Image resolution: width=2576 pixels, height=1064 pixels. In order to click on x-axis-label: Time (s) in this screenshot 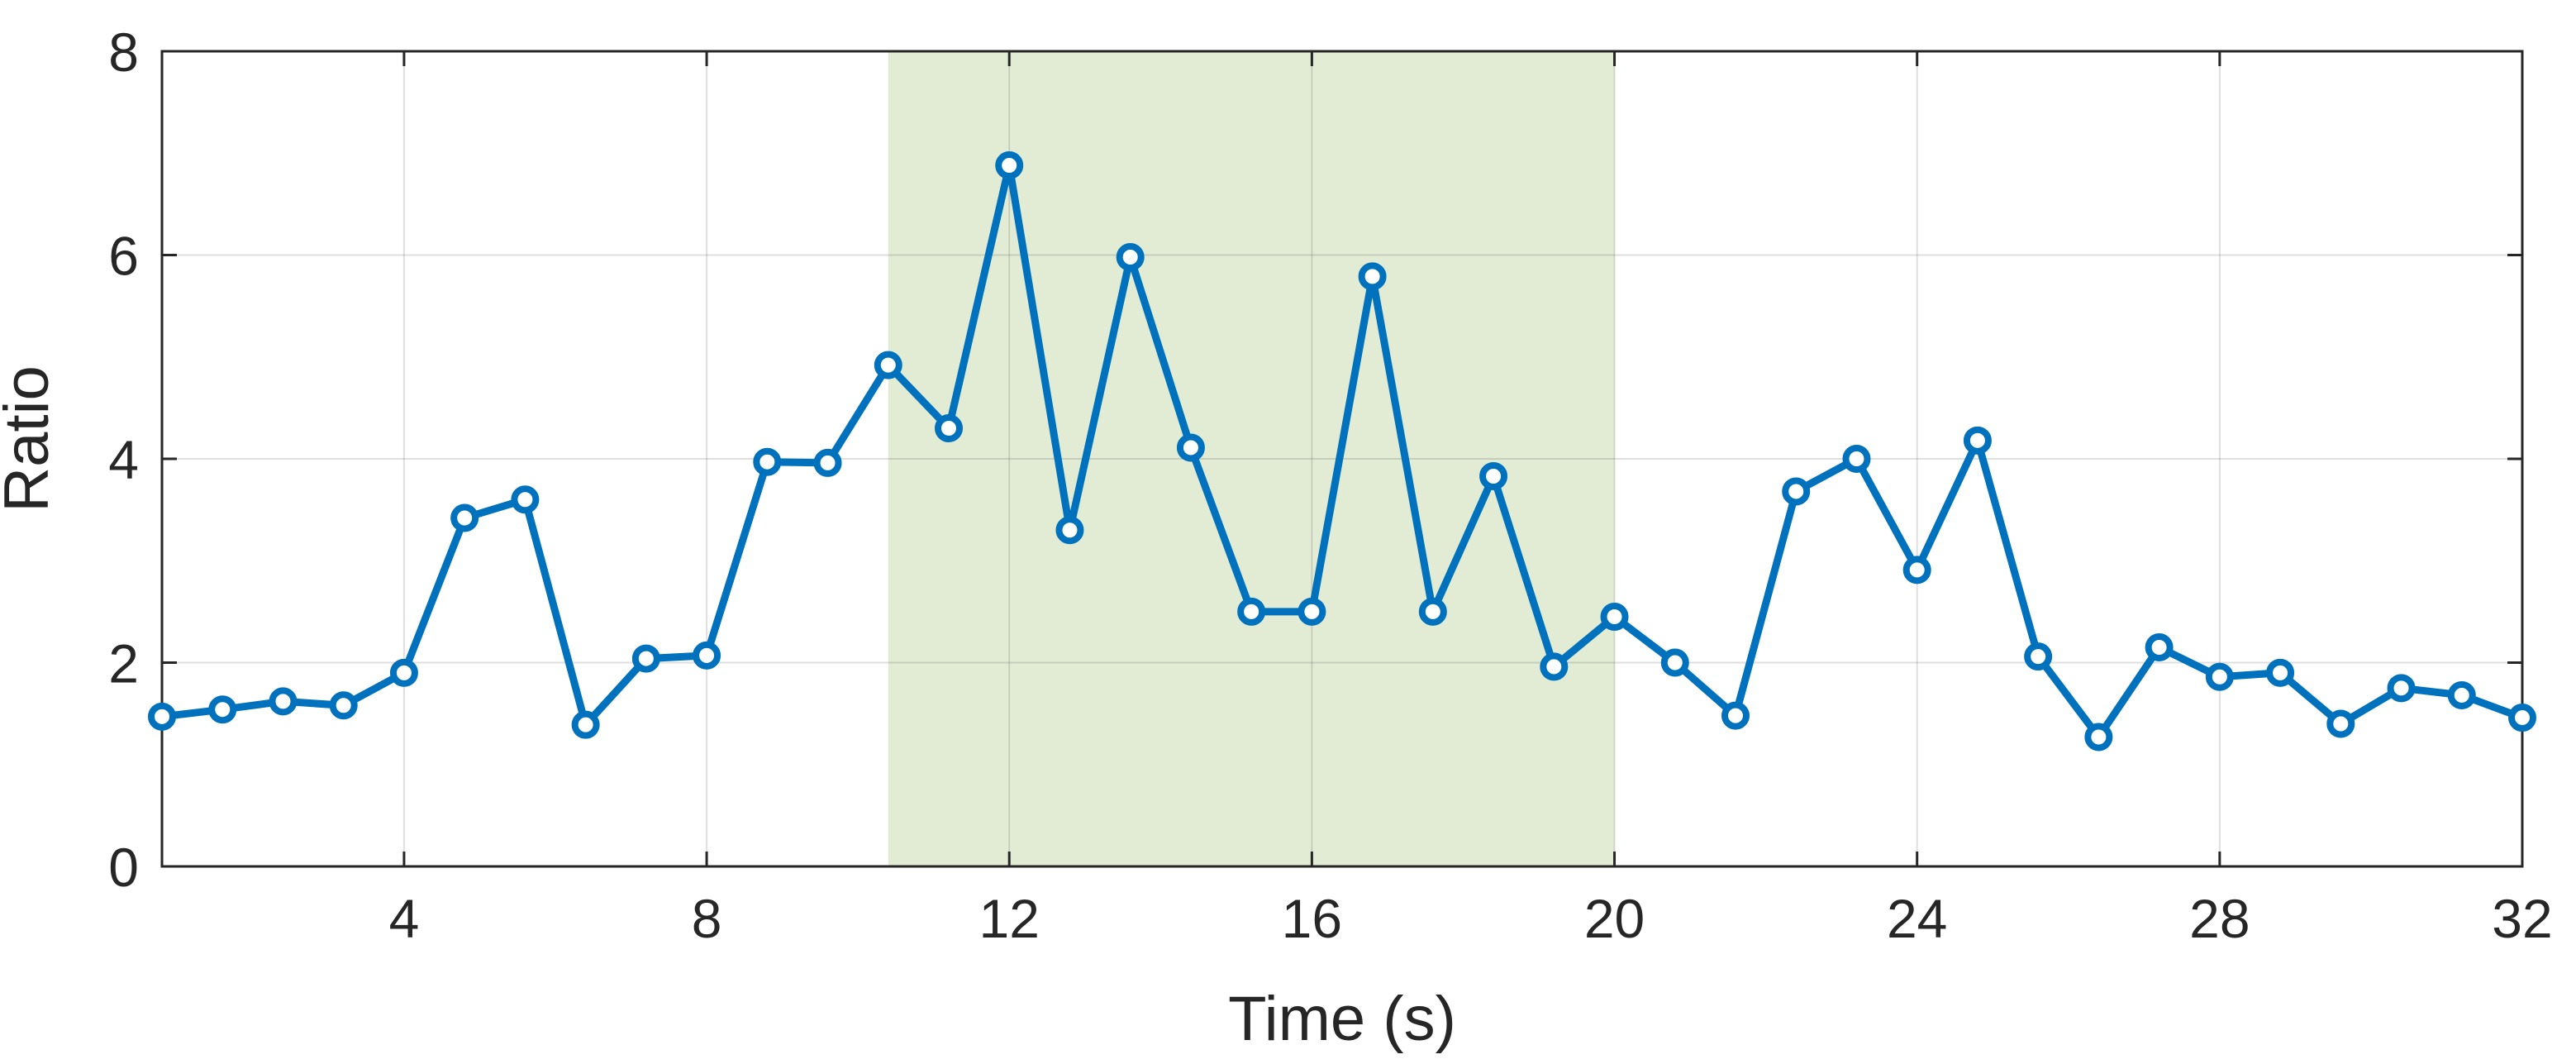, I will do `click(1342, 1019)`.